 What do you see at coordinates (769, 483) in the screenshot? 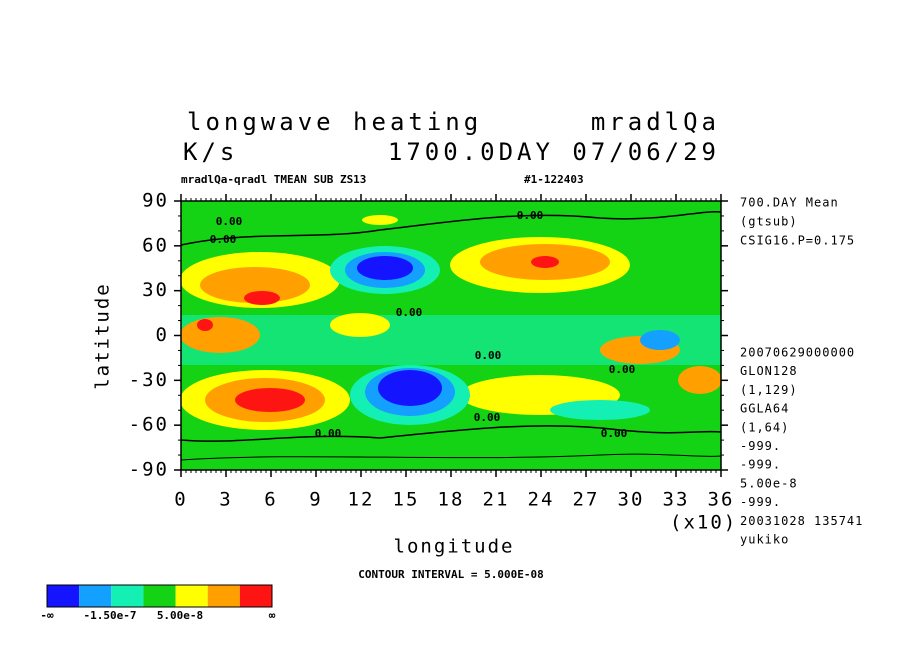
I see `annotation: 5.00e-8` at bounding box center [769, 483].